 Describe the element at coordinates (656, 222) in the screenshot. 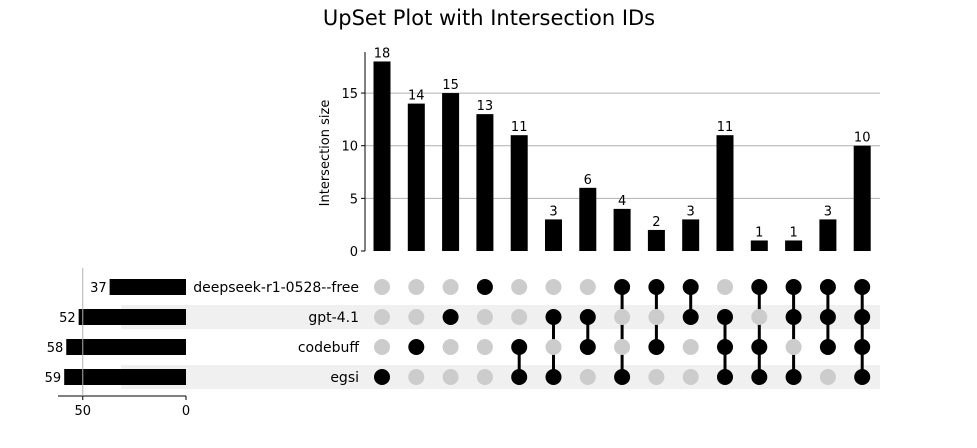

I see `bar-value-label: 2` at that location.